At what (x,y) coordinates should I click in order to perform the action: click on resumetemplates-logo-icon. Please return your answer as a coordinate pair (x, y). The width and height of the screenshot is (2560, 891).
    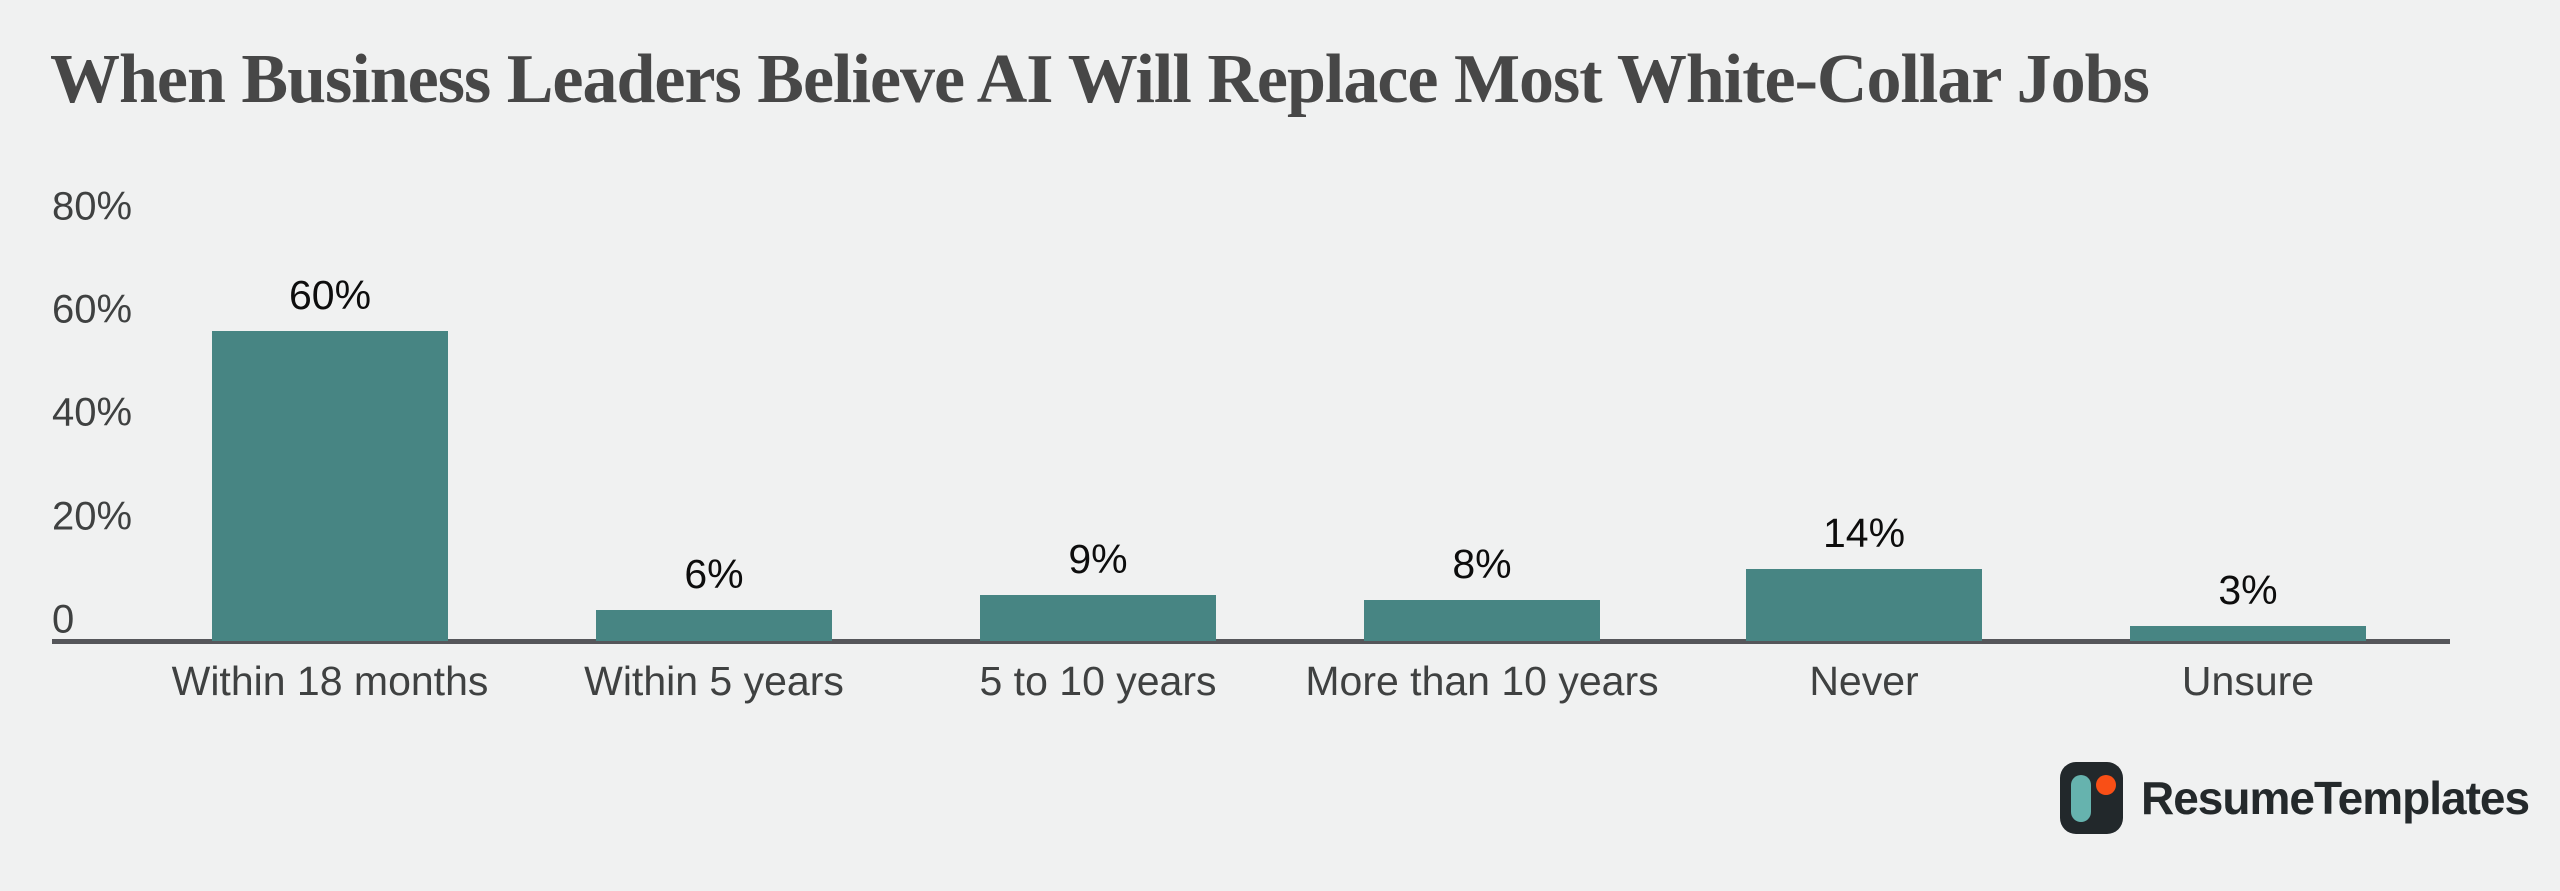
    Looking at the image, I should click on (2091, 798).